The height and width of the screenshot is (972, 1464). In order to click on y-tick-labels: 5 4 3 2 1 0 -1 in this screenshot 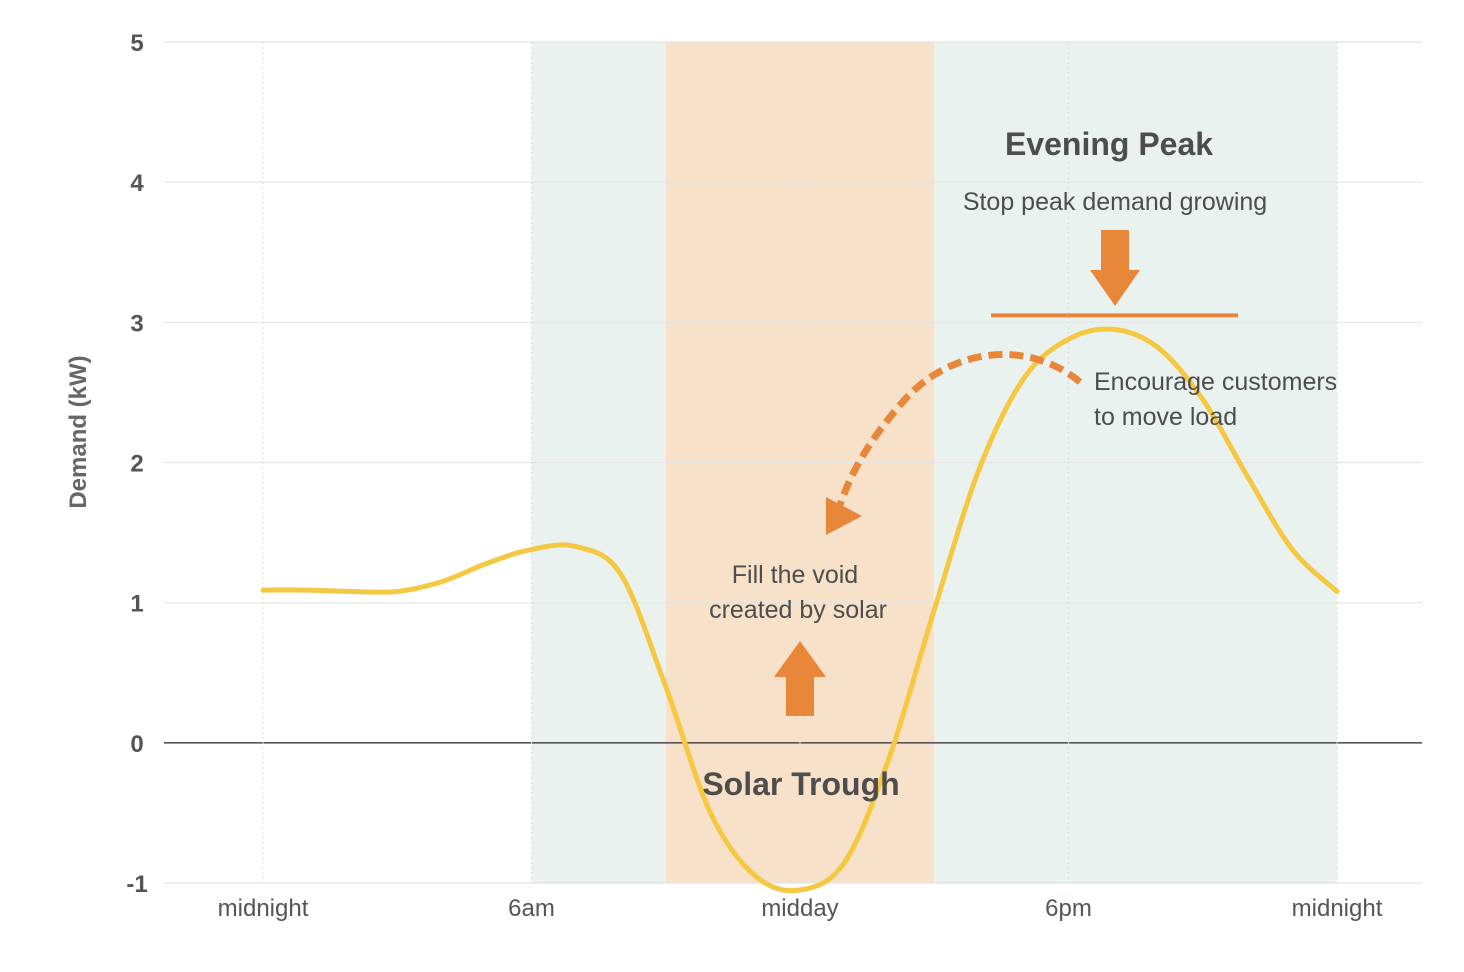, I will do `click(136, 464)`.